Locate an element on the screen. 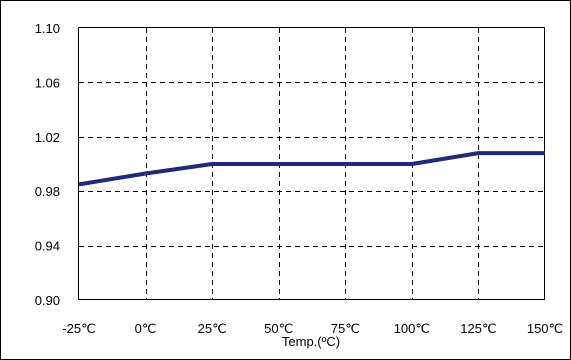  series-layer is located at coordinates (311, 169).